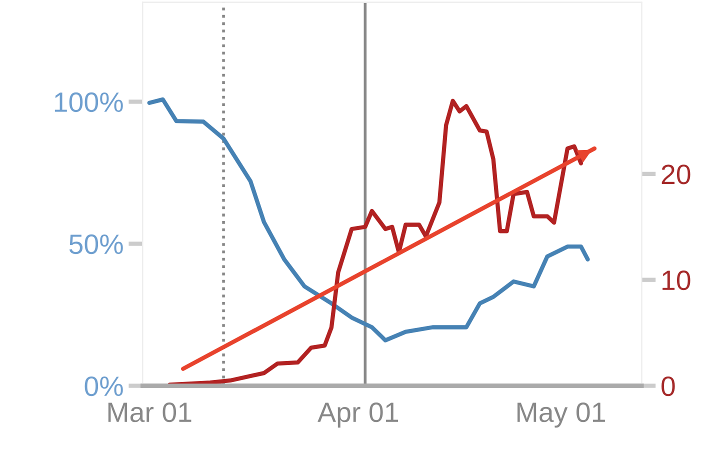 The height and width of the screenshot is (462, 713). I want to click on x-tick-label: Mar 01, so click(150, 412).